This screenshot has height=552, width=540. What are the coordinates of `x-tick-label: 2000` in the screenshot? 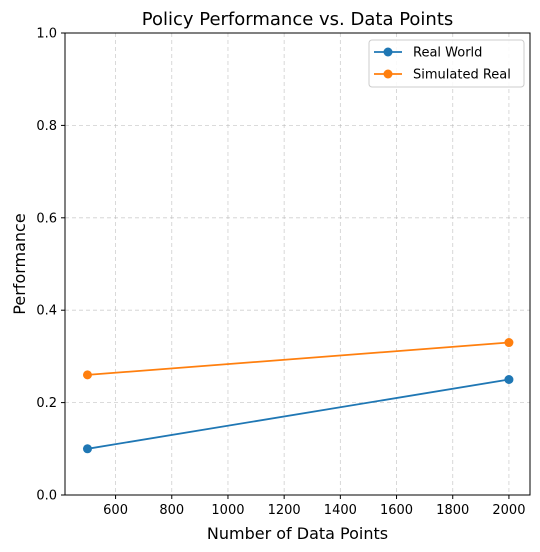 It's located at (508, 510).